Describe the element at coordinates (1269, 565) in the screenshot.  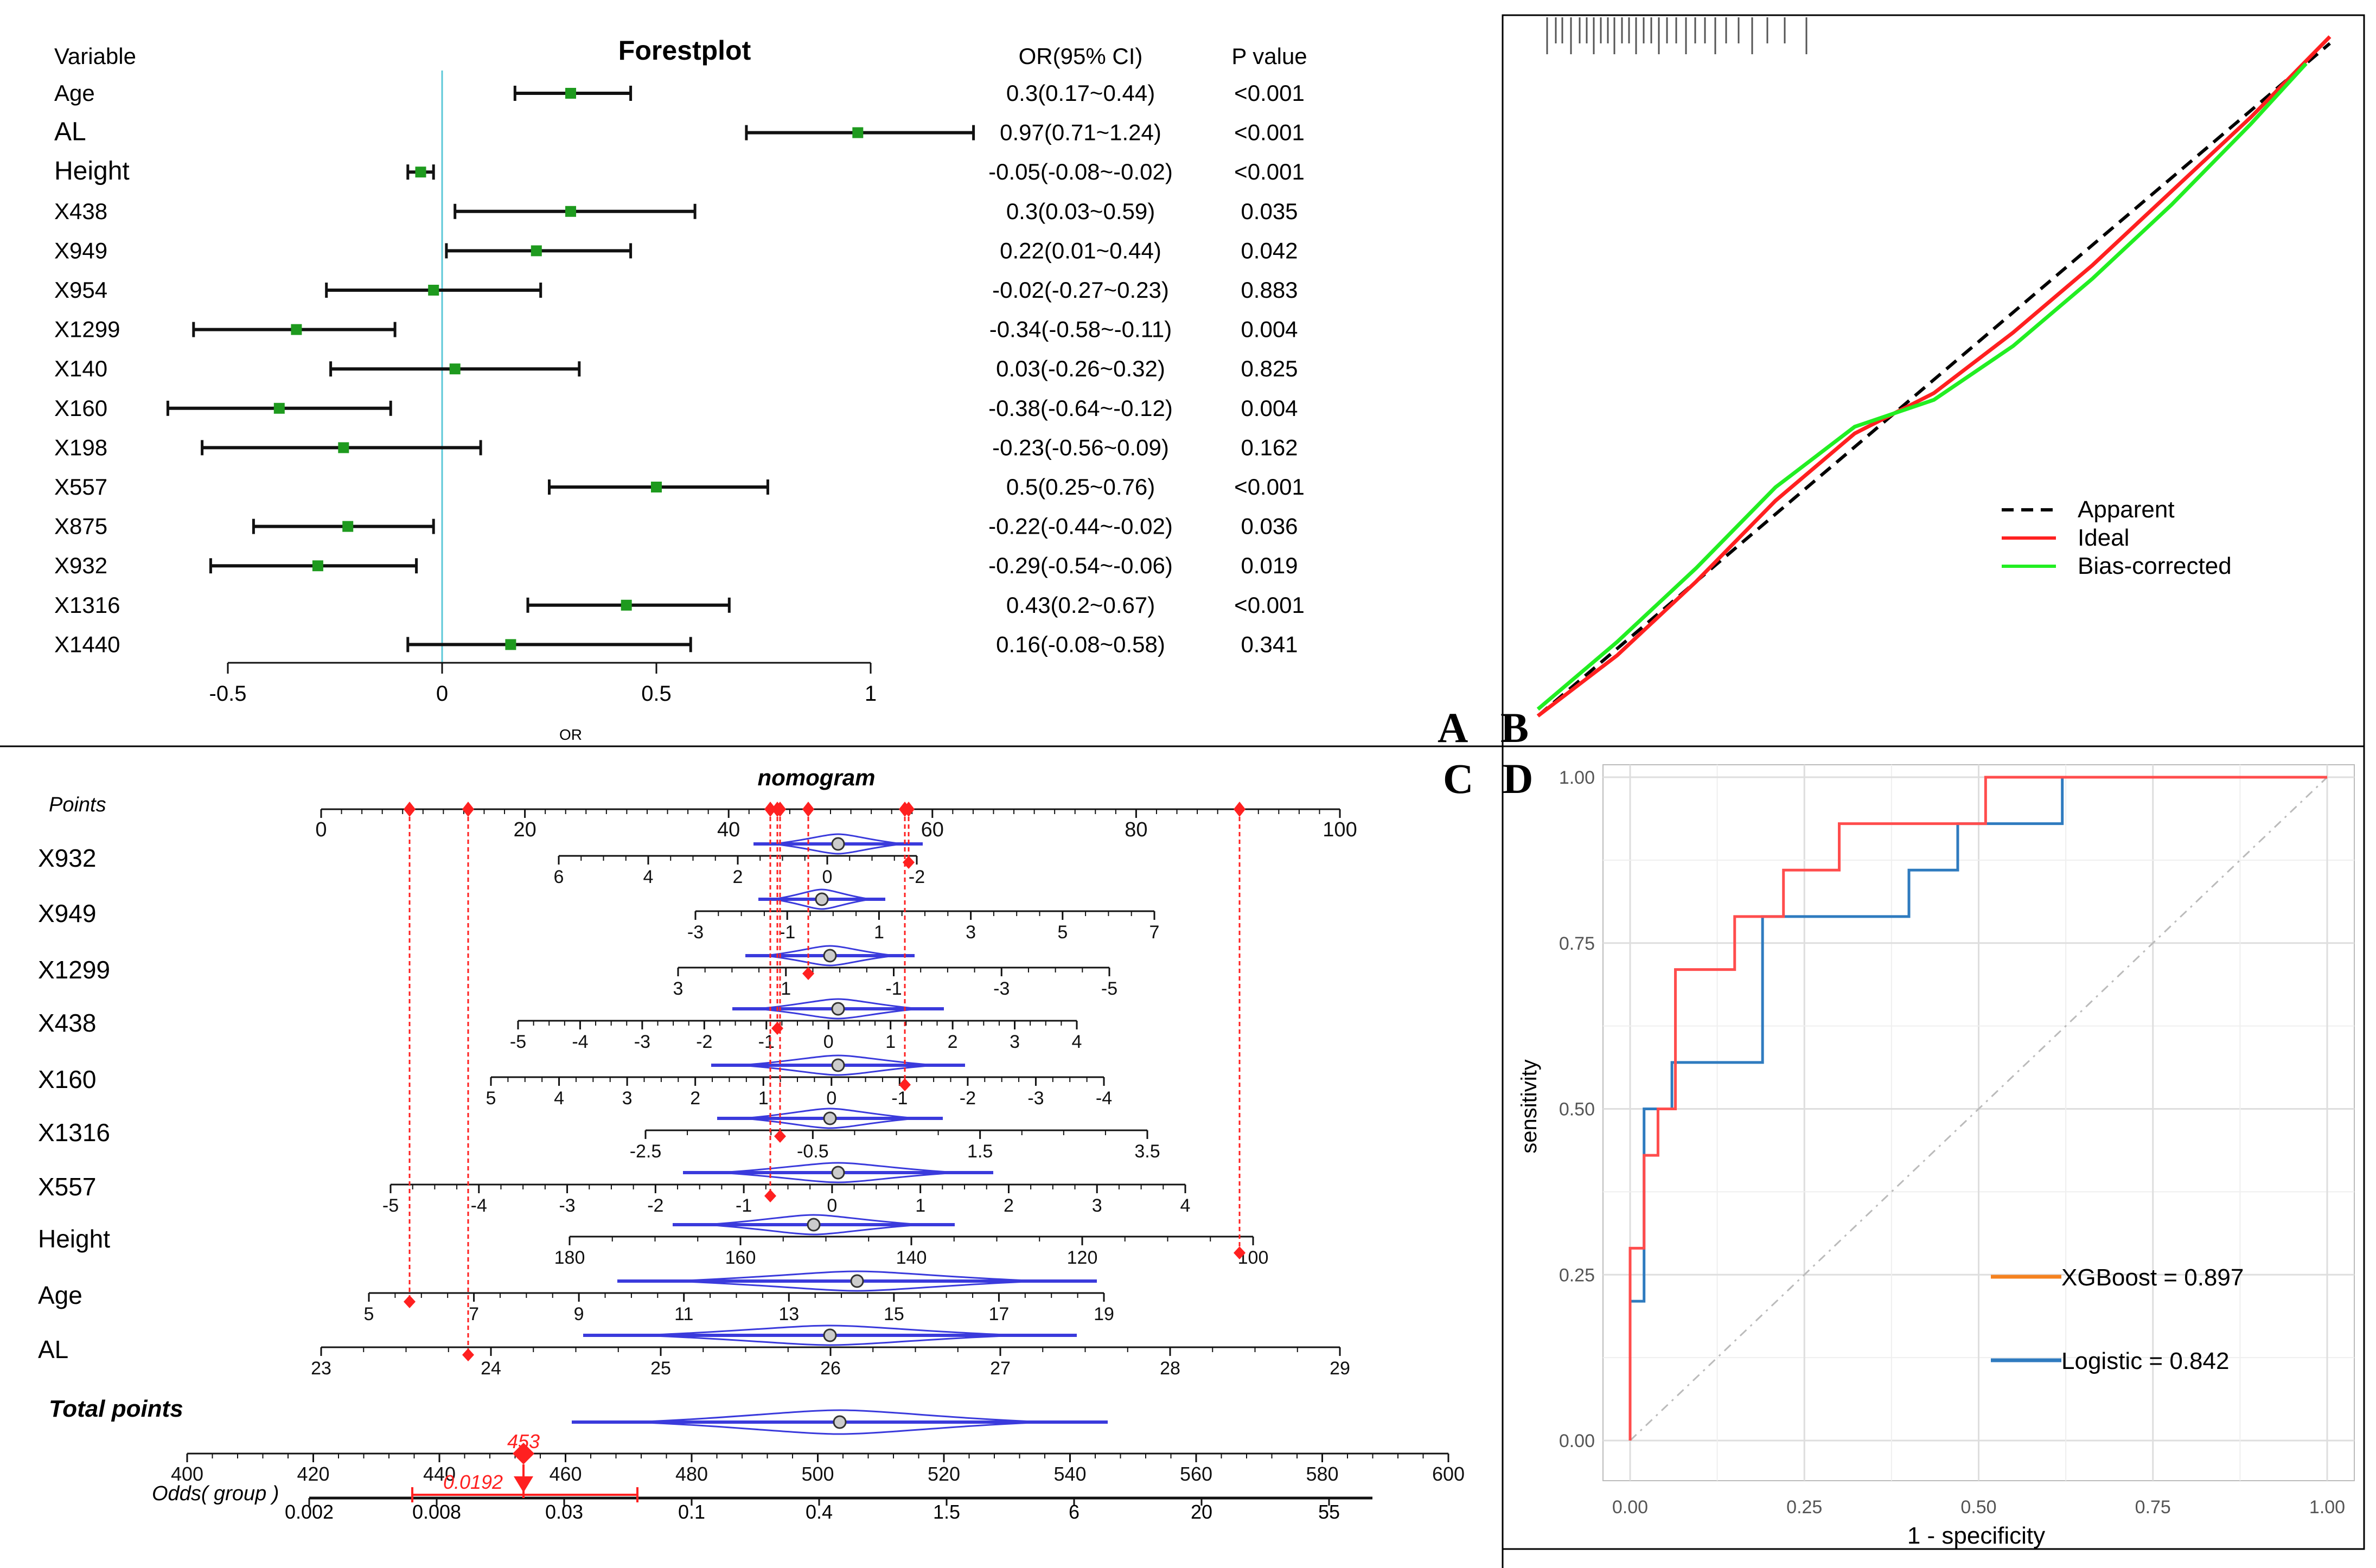
I see `forest-p-text: 0.019` at that location.